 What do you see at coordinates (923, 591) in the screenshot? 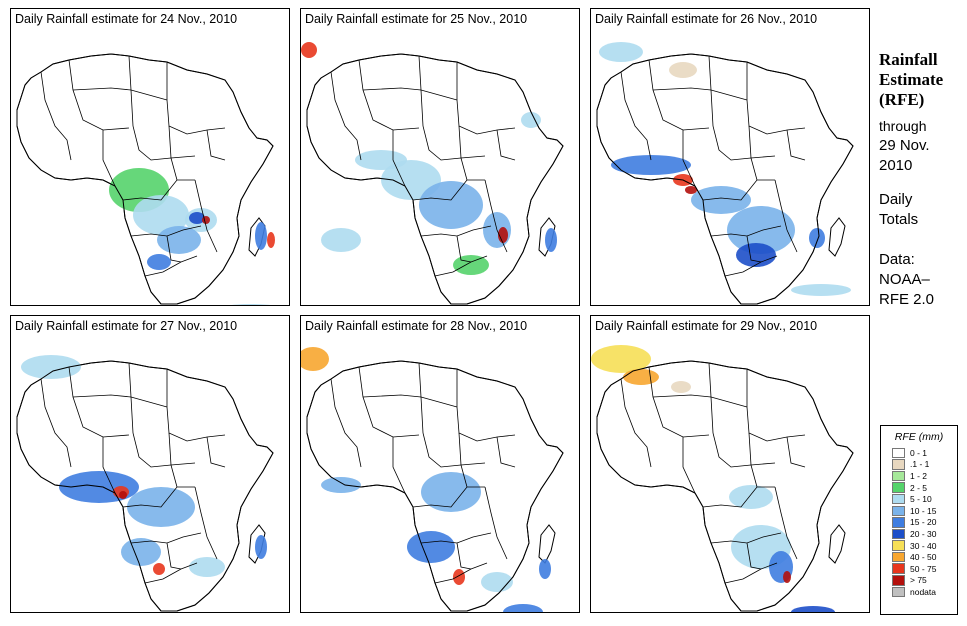
I see `legend-label: nodata` at bounding box center [923, 591].